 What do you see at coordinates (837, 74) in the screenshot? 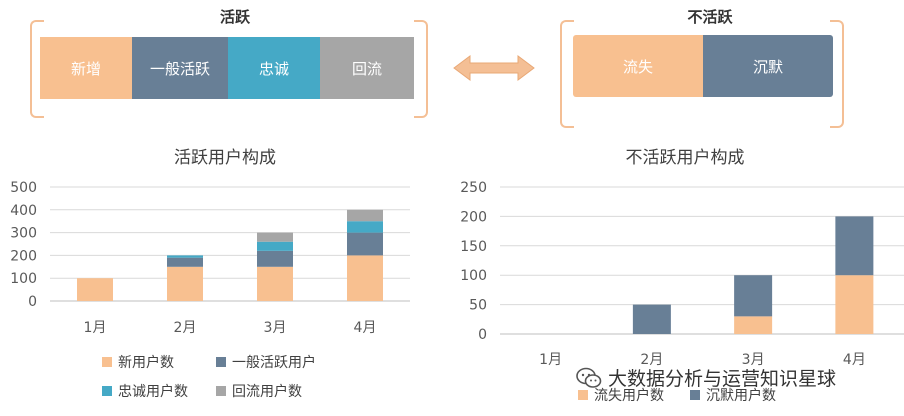
I see `inactive-bracket-right` at bounding box center [837, 74].